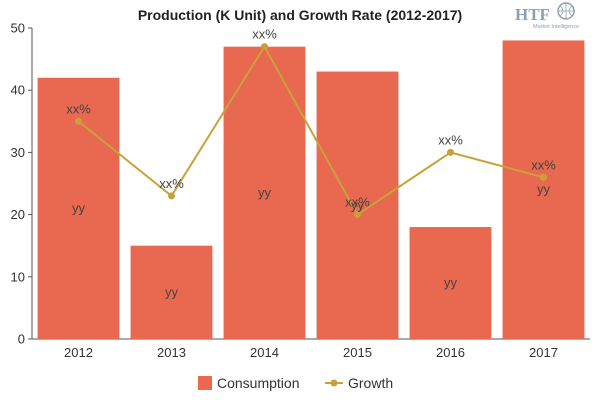 This screenshot has width=600, height=400. What do you see at coordinates (18, 276) in the screenshot?
I see `y-tick-label: 10` at bounding box center [18, 276].